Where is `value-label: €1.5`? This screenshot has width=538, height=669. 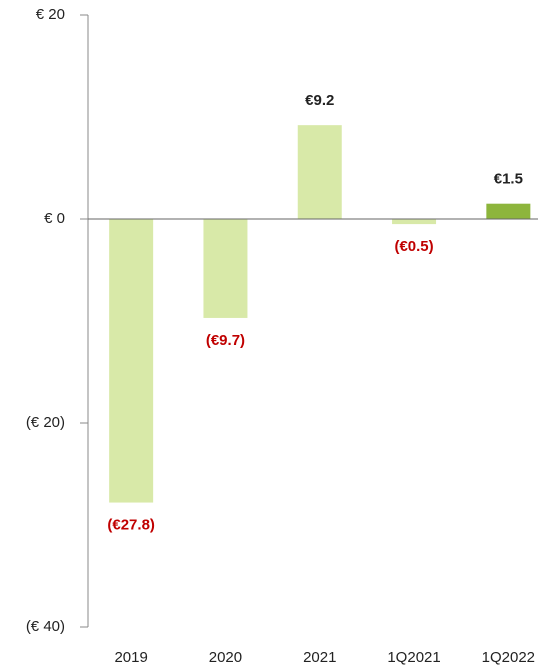 value-label: €1.5 is located at coordinates (508, 179).